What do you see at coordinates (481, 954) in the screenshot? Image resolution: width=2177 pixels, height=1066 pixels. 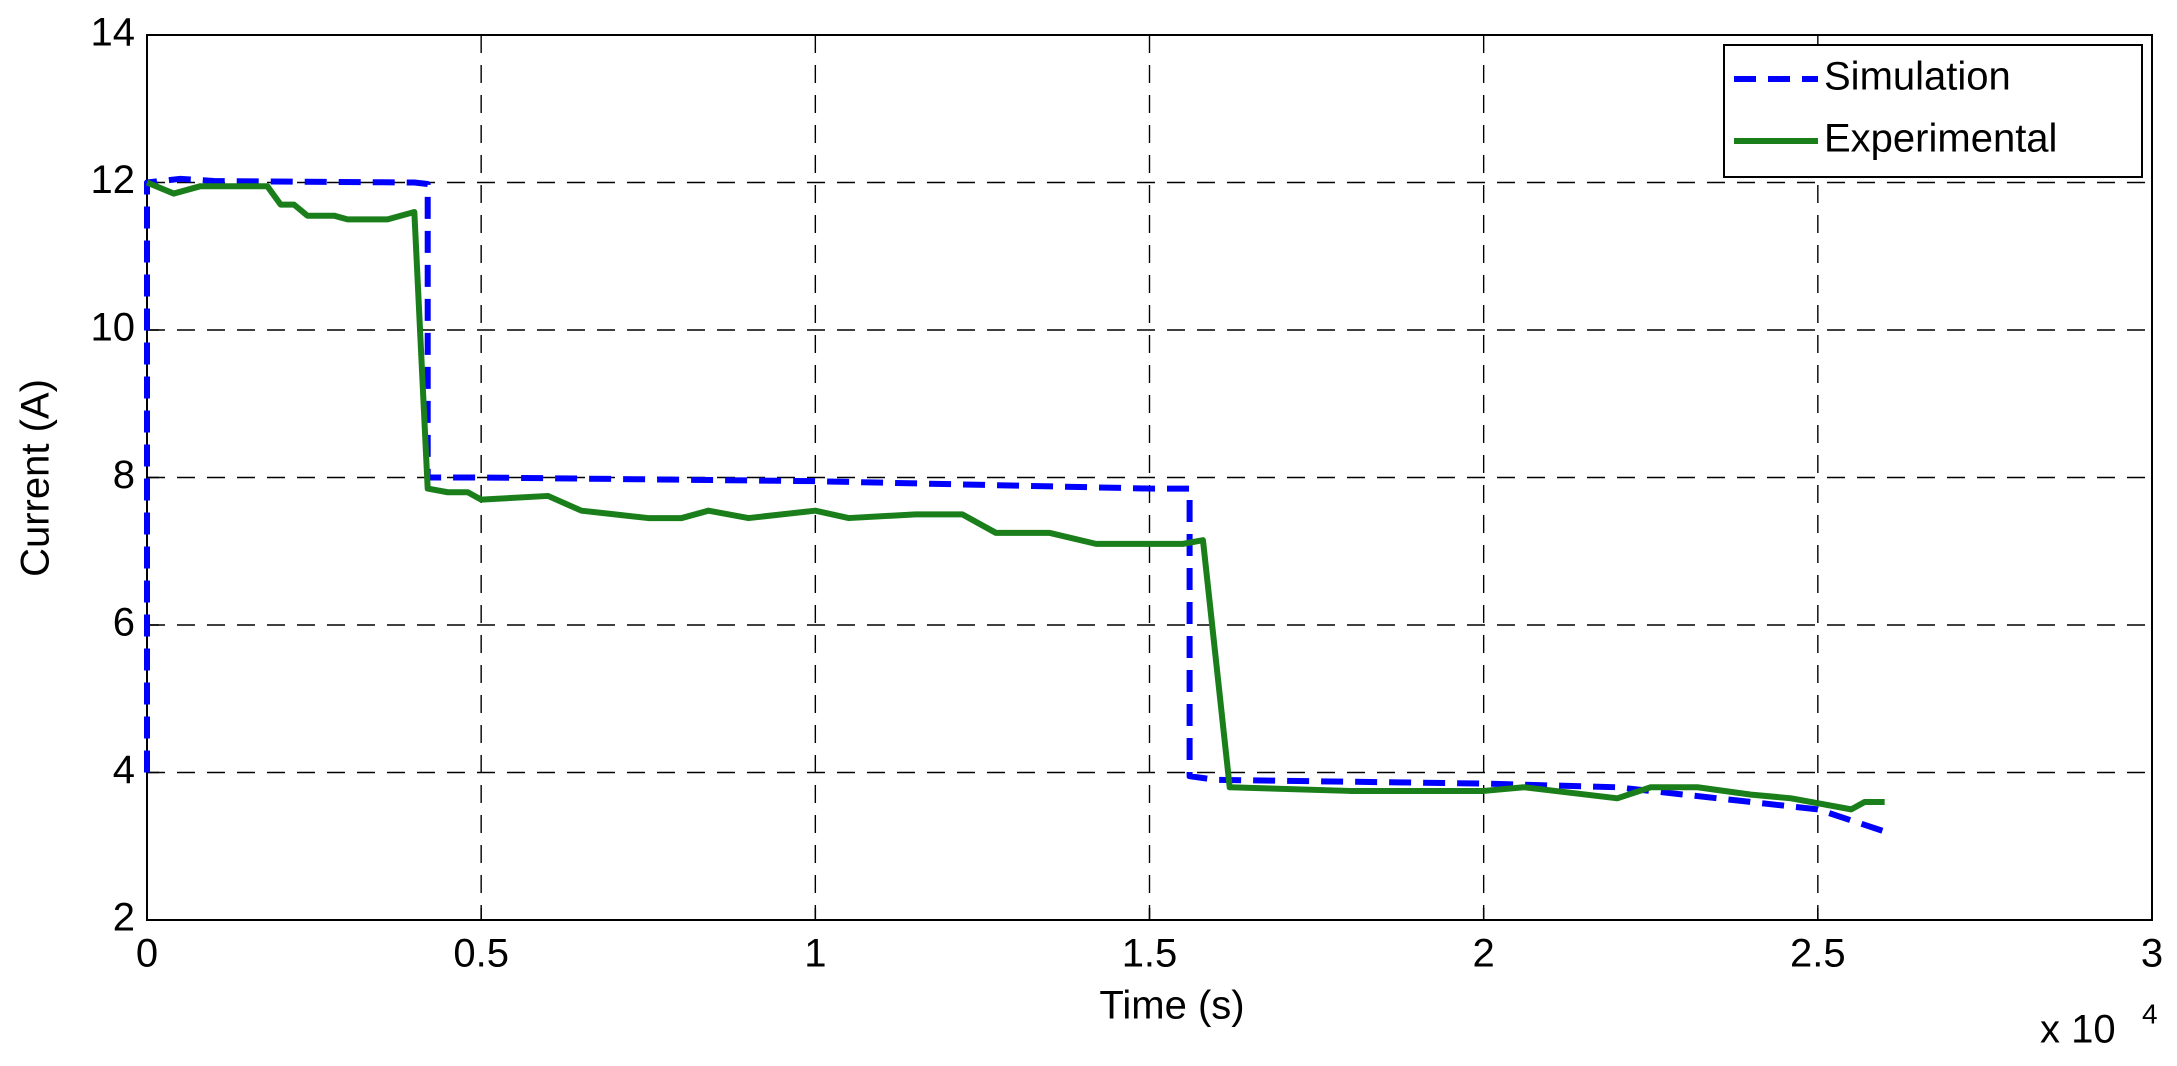 I see `x-tick-label: 0.5` at bounding box center [481, 954].